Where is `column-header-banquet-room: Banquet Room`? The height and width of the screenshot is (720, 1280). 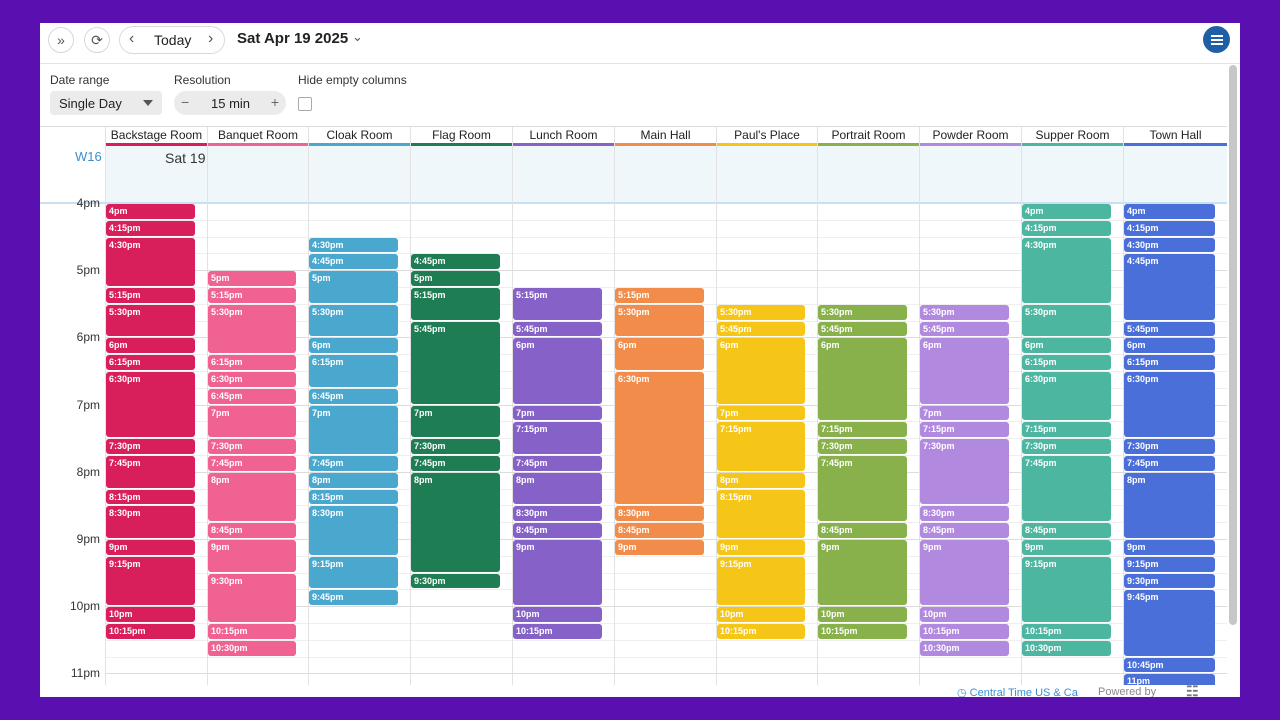
column-header-banquet-room: Banquet Room is located at coordinates (257, 136).